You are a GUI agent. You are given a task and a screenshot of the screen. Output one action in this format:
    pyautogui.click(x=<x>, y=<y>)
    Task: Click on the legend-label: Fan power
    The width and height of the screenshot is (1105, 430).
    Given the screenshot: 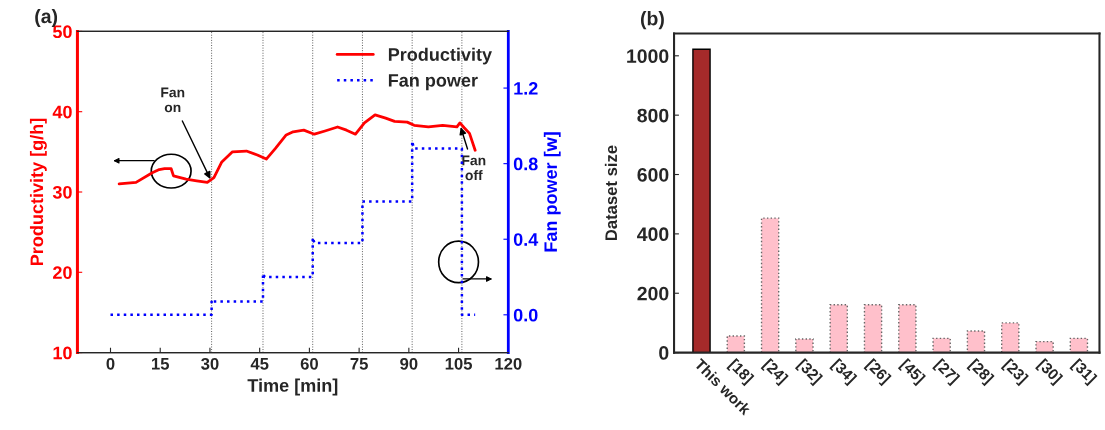 What is the action you would take?
    pyautogui.click(x=433, y=82)
    